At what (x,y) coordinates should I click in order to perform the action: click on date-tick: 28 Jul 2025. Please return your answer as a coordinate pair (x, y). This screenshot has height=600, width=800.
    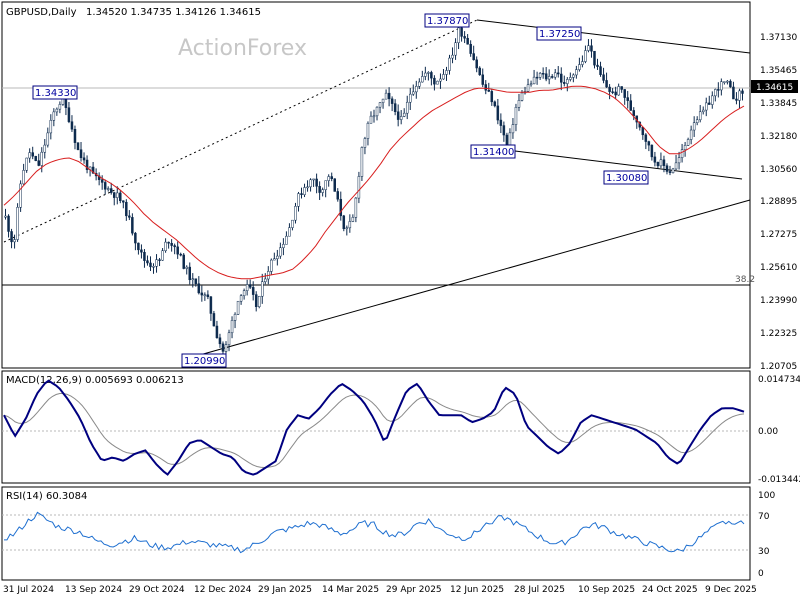
    Looking at the image, I should click on (539, 590).